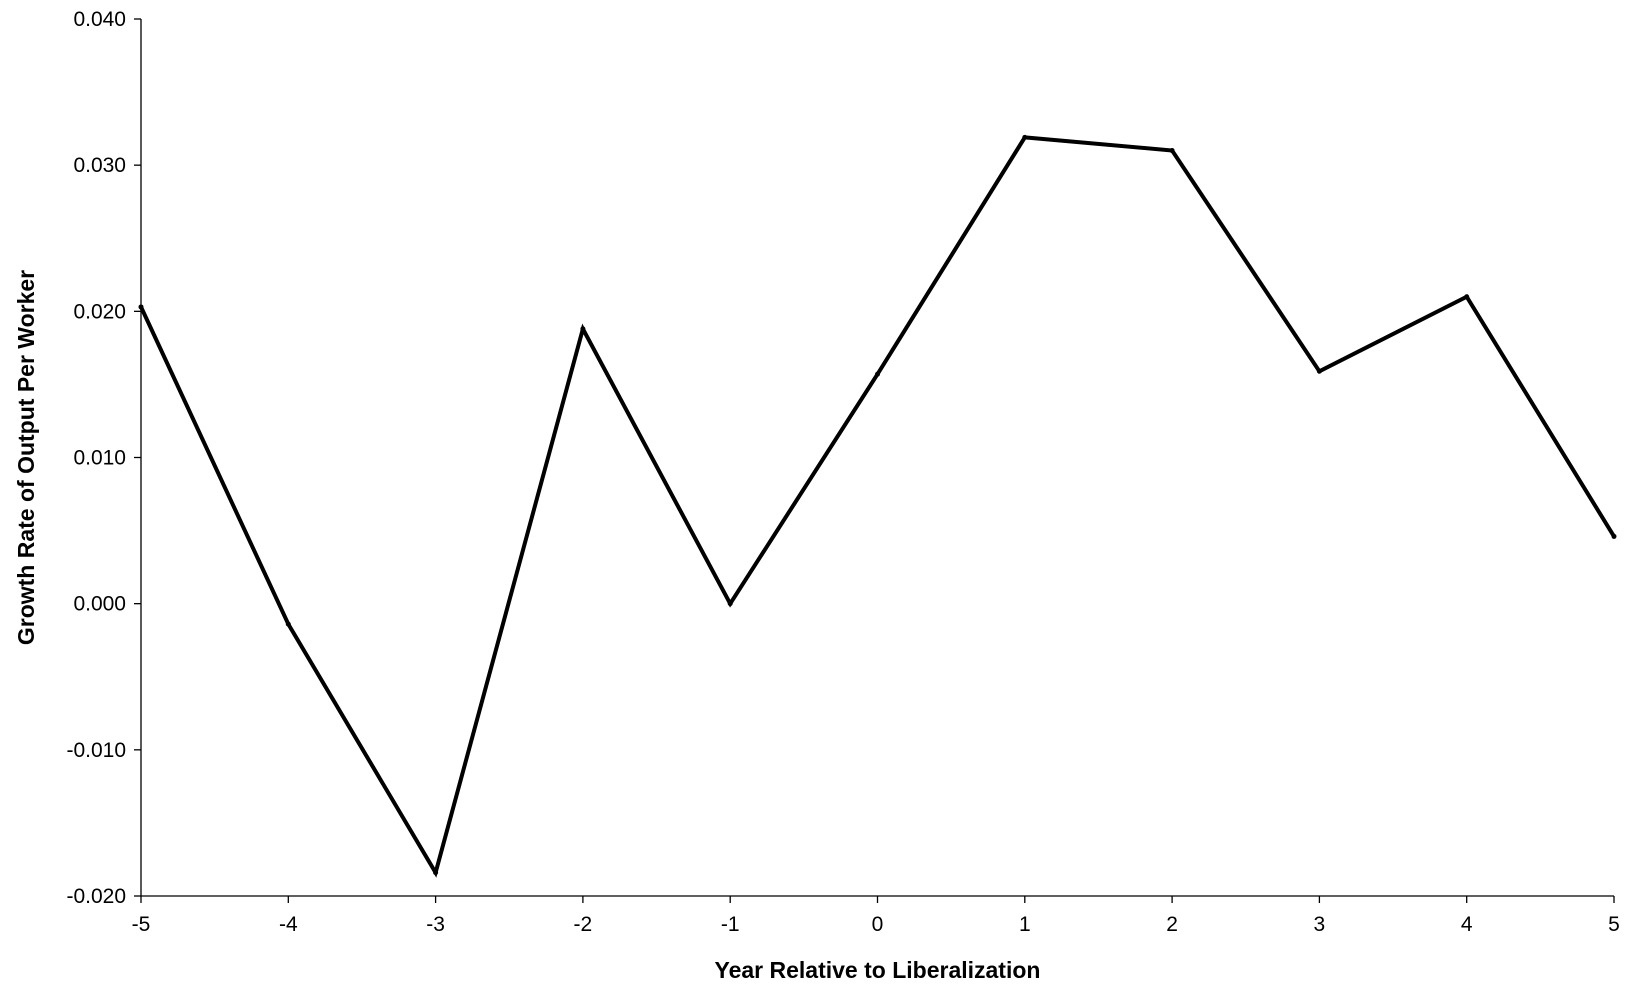  I want to click on x-tick-label: 1, so click(1025, 924).